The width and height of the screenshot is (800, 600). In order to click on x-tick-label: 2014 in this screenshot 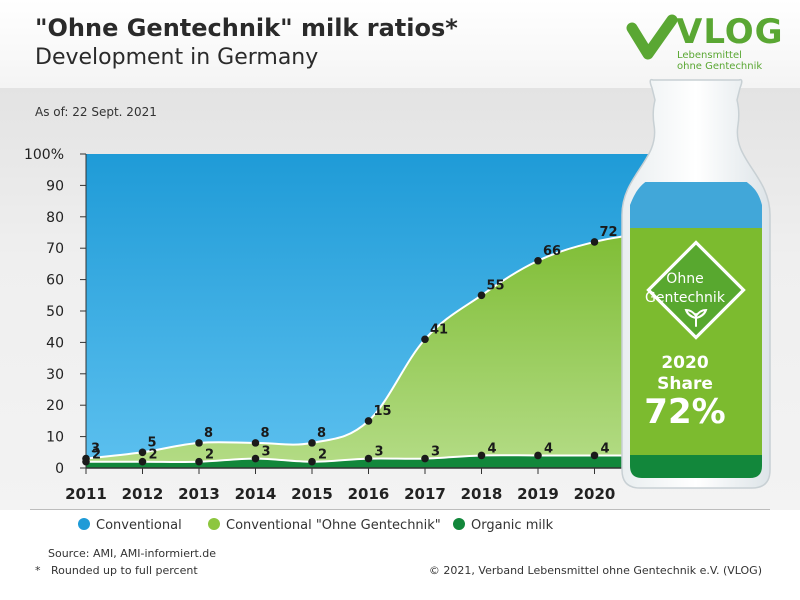, I will do `click(256, 494)`.